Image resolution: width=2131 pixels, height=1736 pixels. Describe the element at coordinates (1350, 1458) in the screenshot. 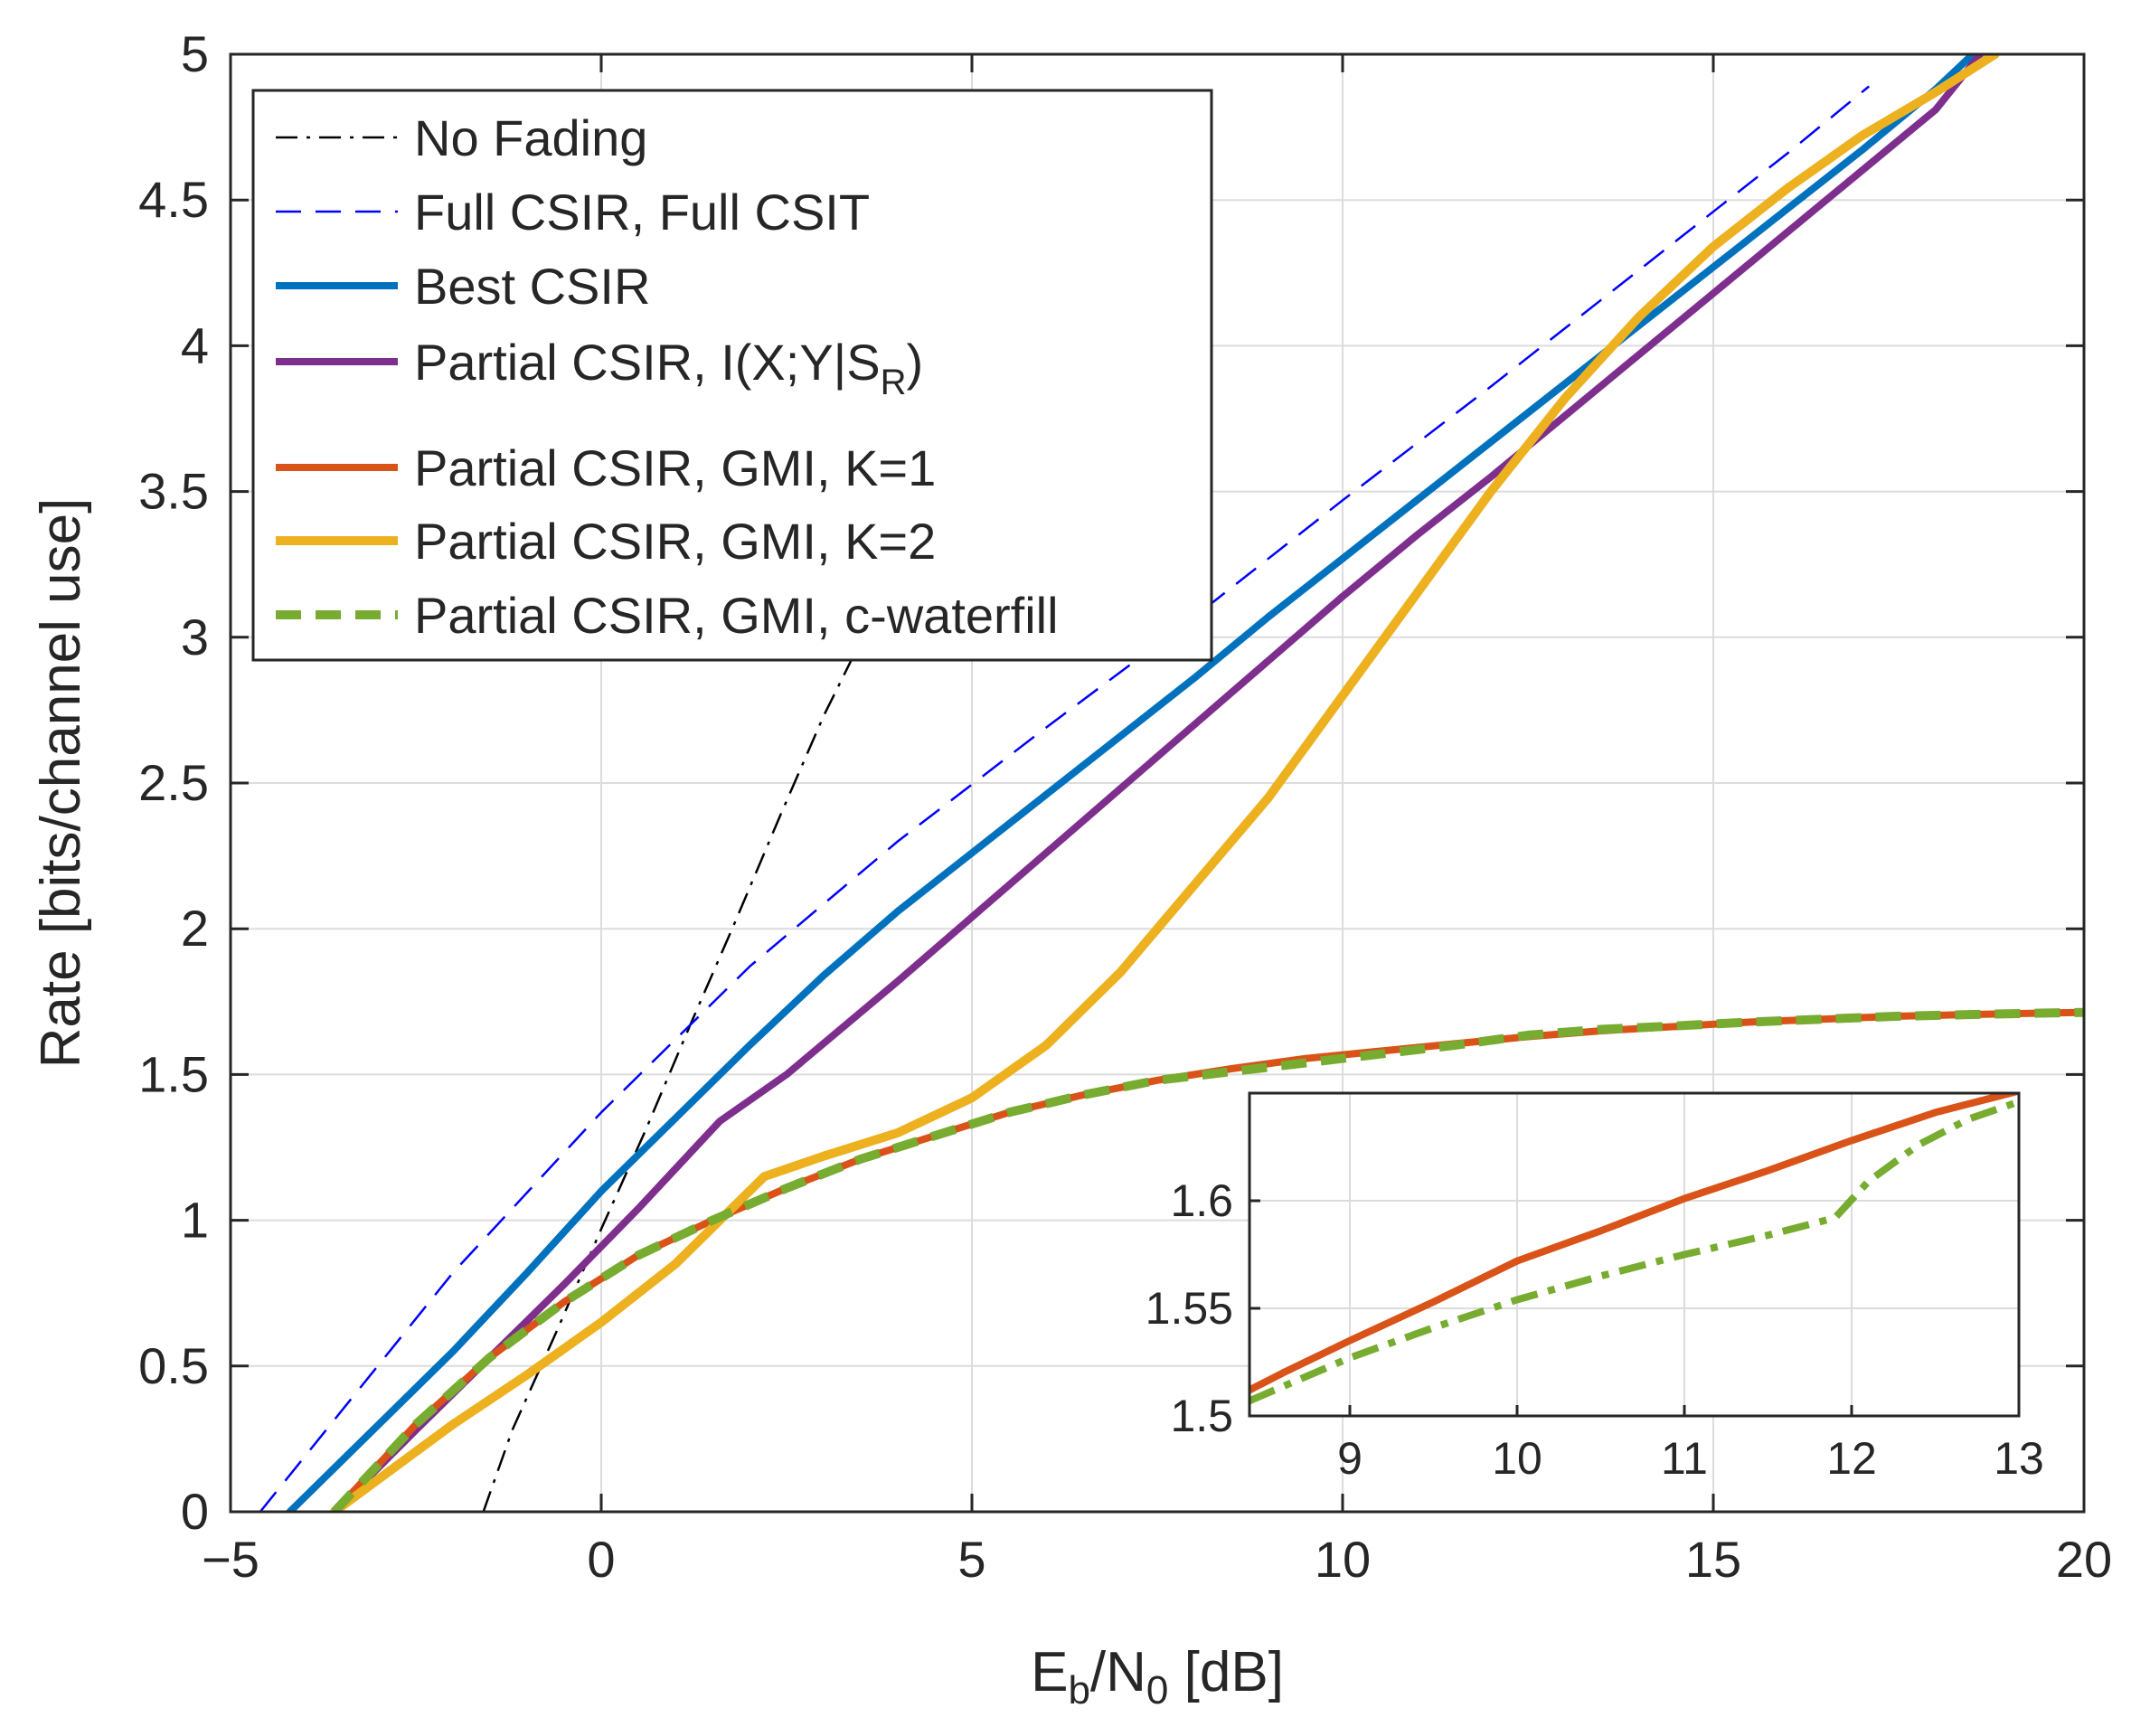

I see `inset-x-tick-label: 9` at that location.